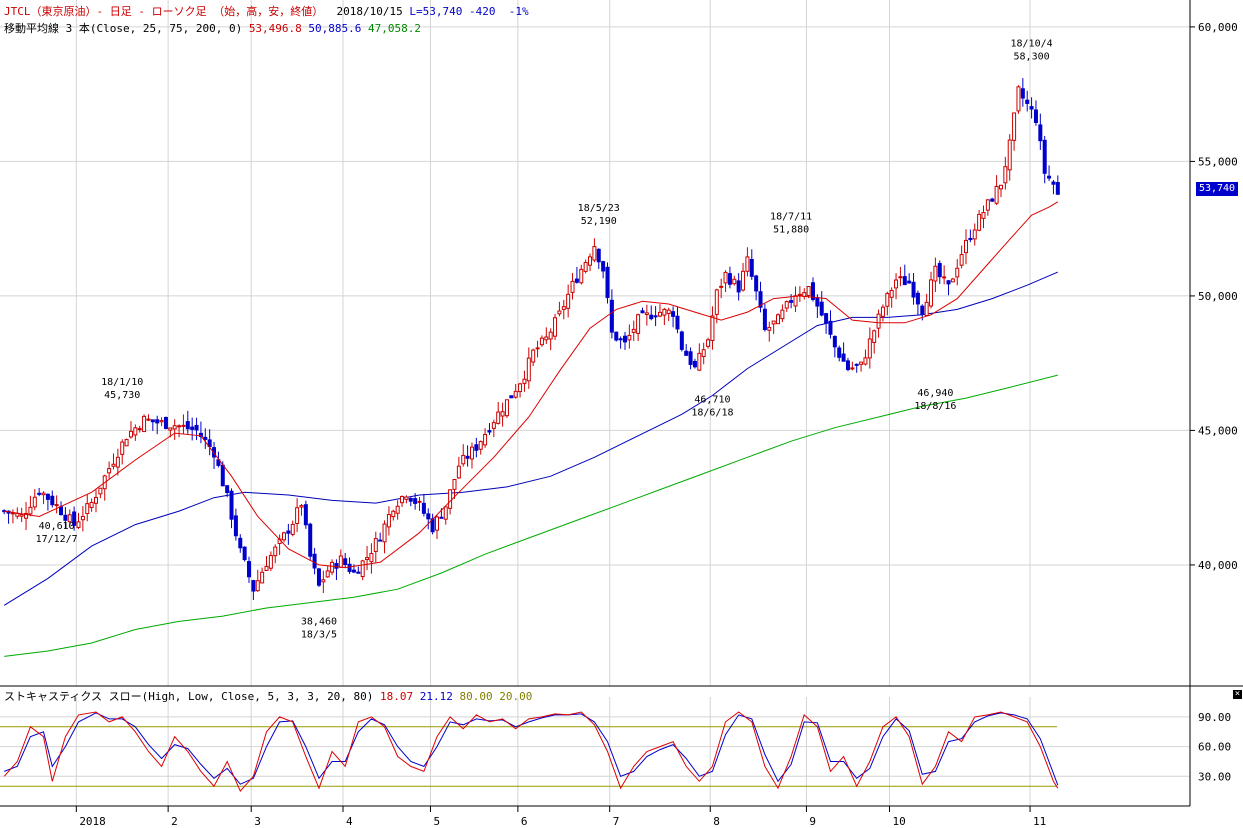 Image resolution: width=1243 pixels, height=828 pixels. Describe the element at coordinates (1237, 694) in the screenshot. I see `panel-close-button: ×` at that location.